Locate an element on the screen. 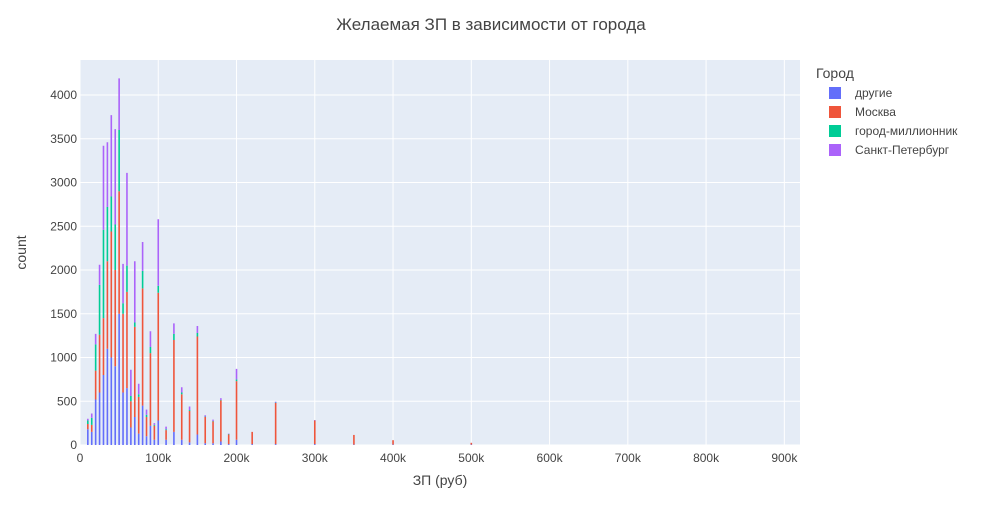 This screenshot has height=525, width=983. y-tick-label: 500 is located at coordinates (67, 401).